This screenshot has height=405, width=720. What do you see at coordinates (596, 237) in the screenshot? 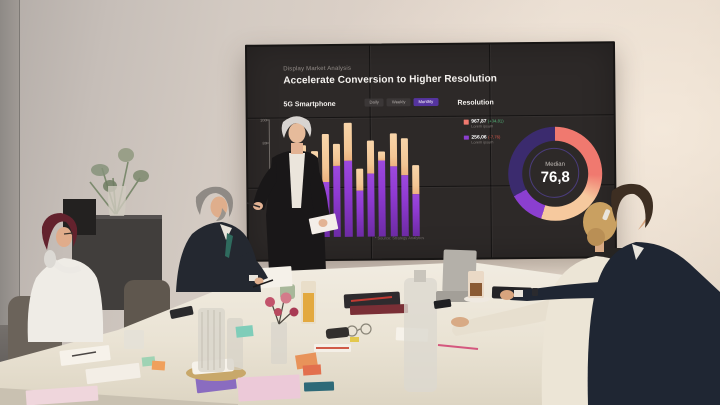
I see `hair-bun` at bounding box center [596, 237].